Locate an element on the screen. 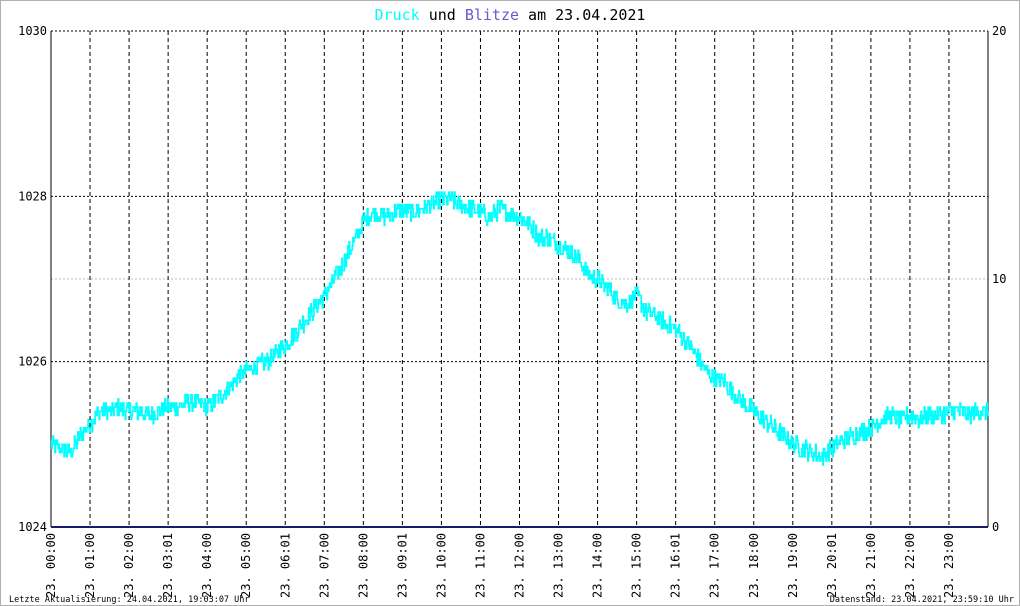 This screenshot has height=606, width=1020. x-tick-label: 23. 14:00 is located at coordinates (598, 565).